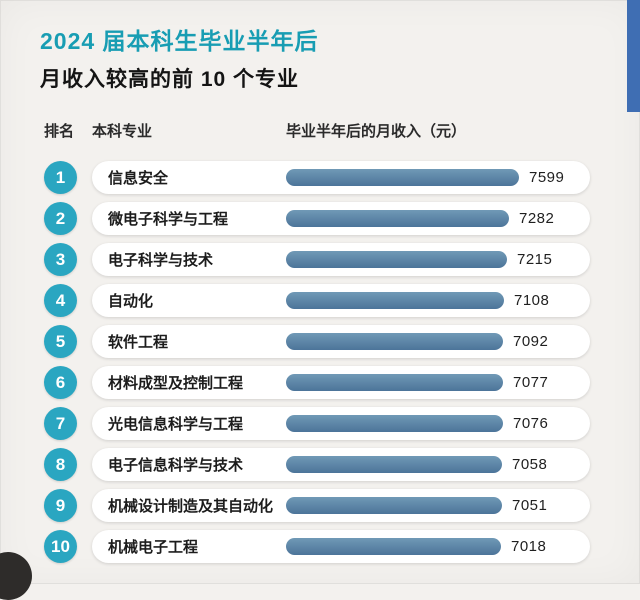 Image resolution: width=640 pixels, height=600 pixels. Describe the element at coordinates (59, 131) in the screenshot. I see `rank-column-header: 排名` at that location.